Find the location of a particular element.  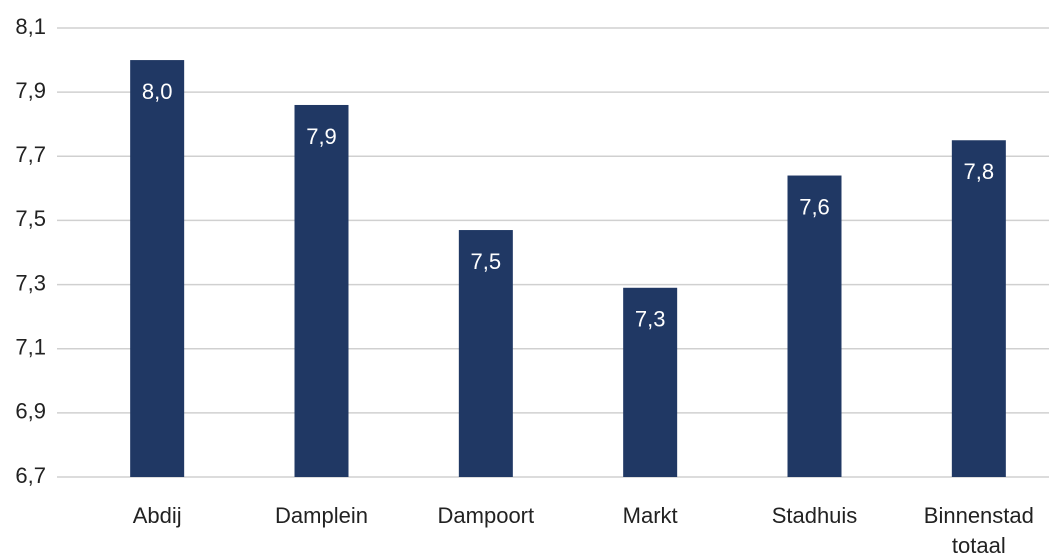

y-tick-label: 6,7 is located at coordinates (30, 475).